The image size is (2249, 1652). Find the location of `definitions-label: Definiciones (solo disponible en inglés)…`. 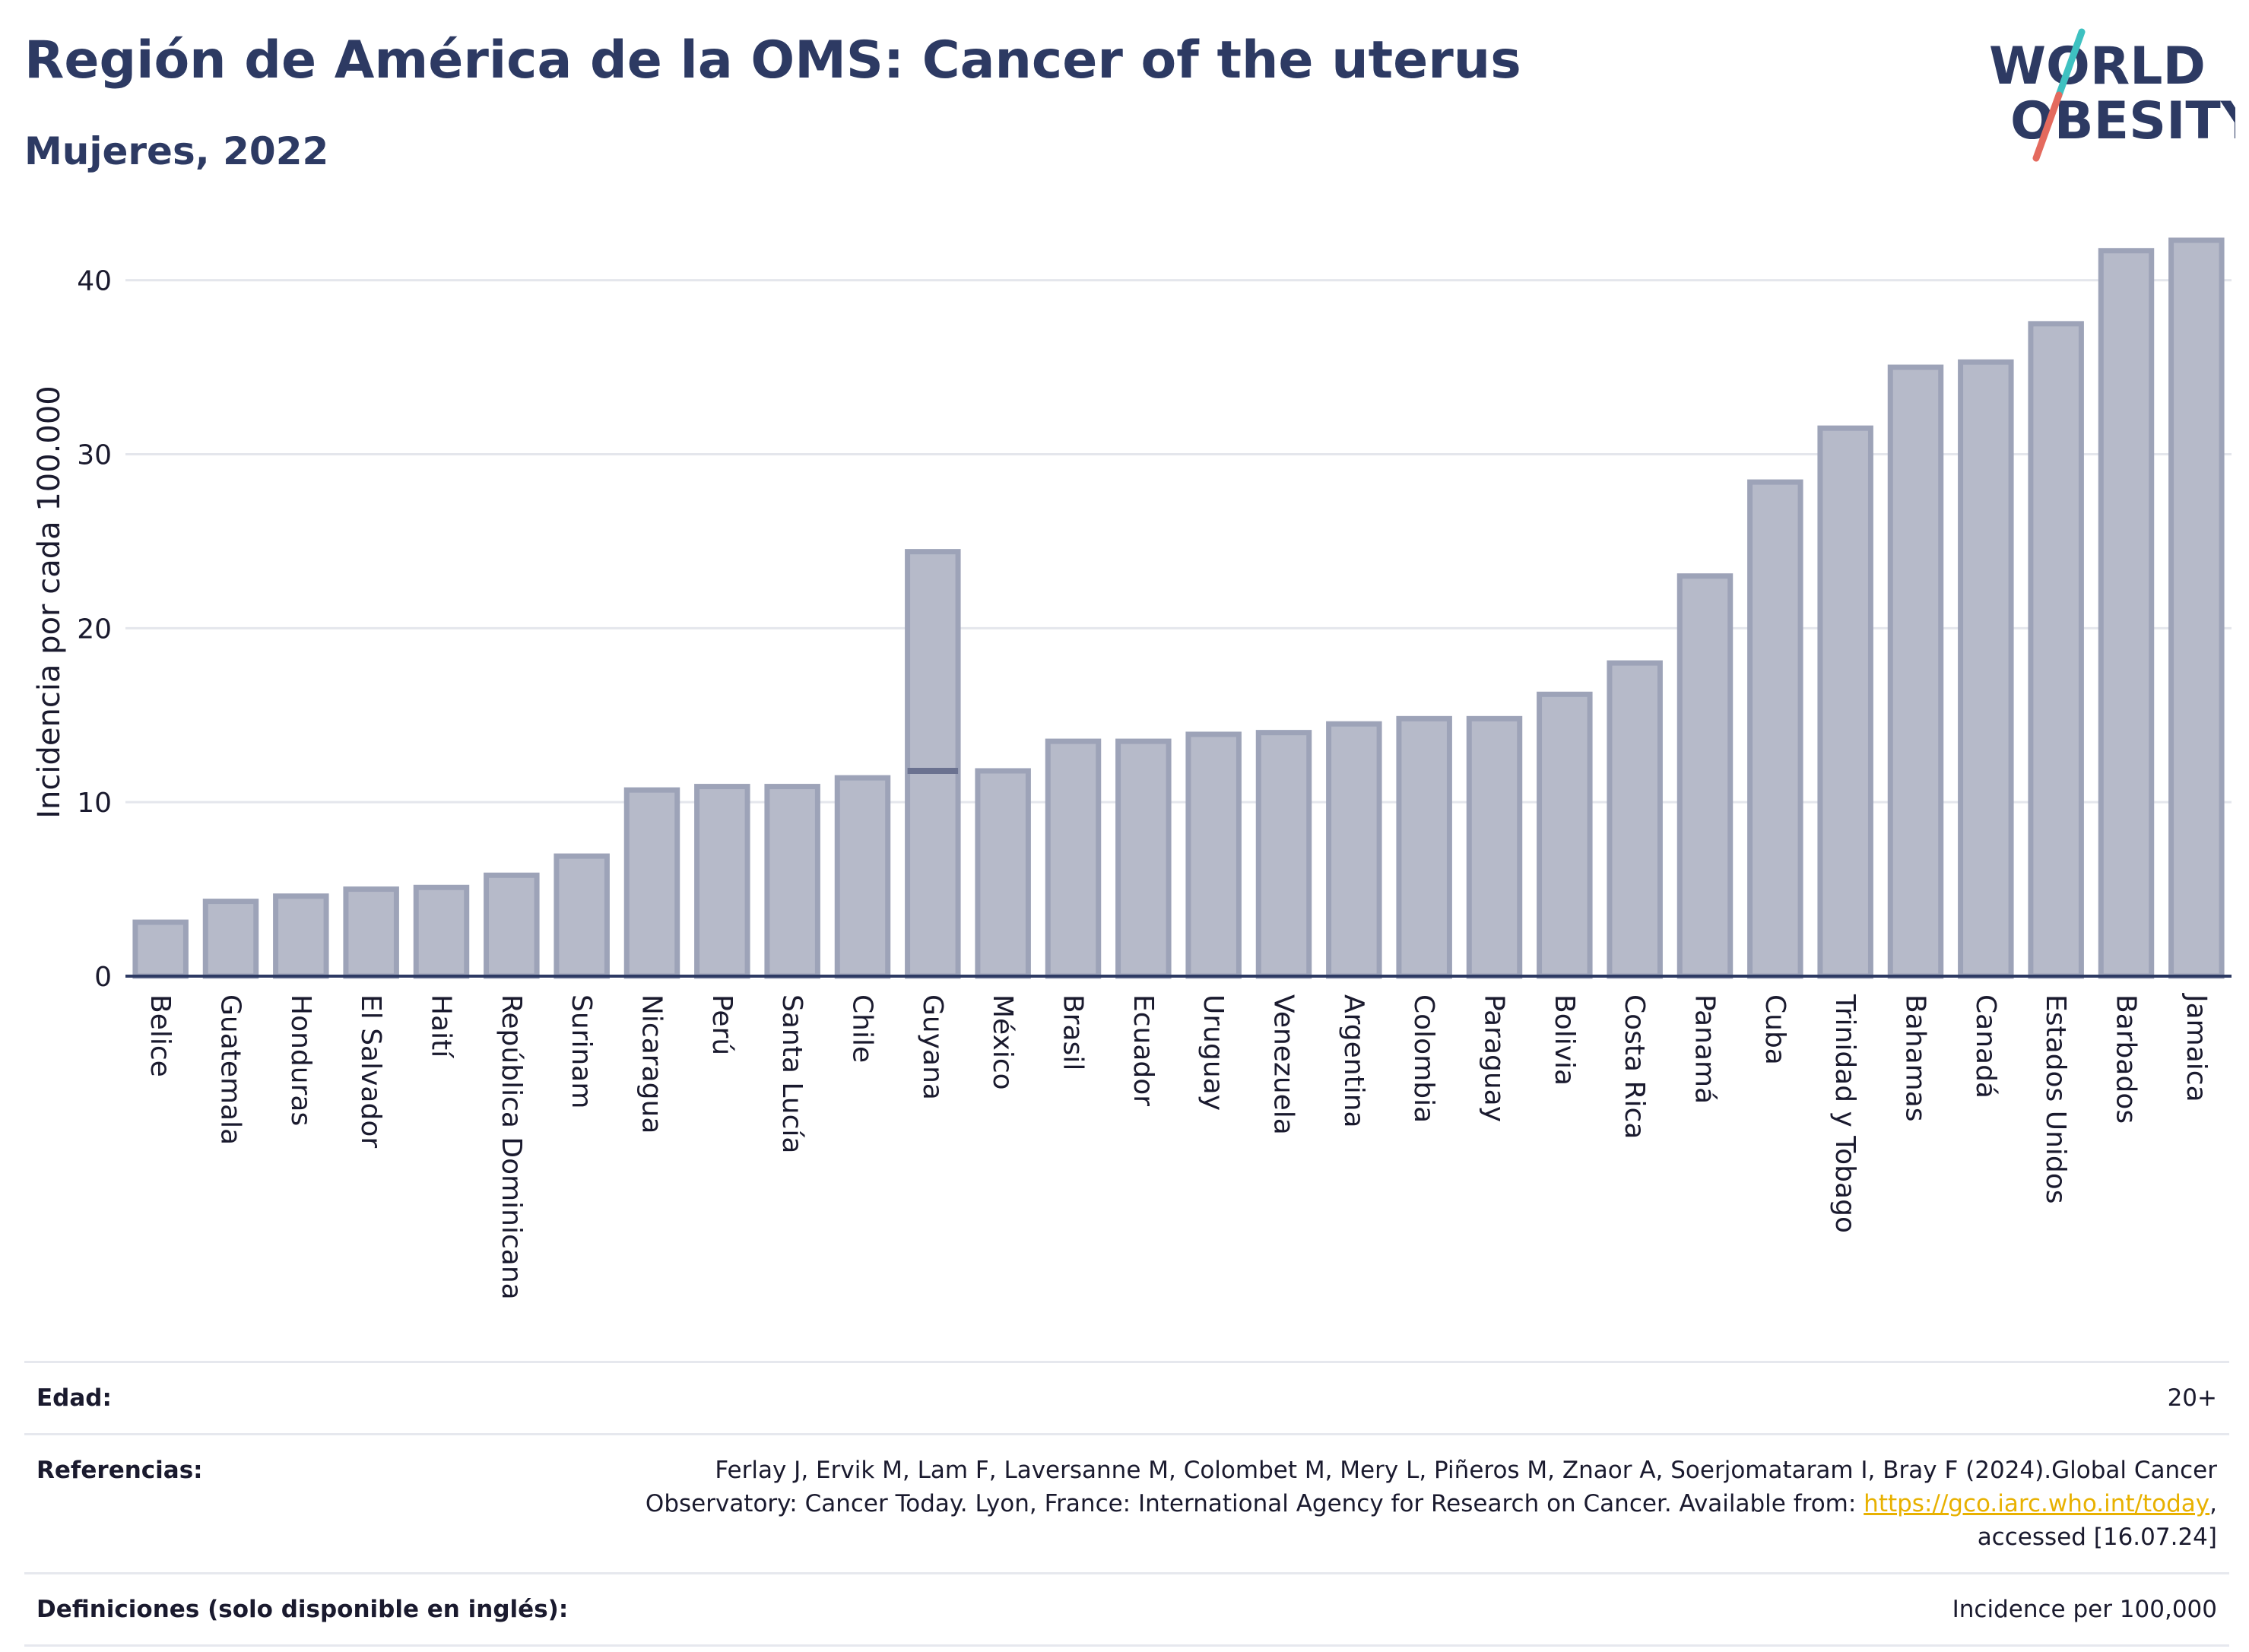

definitions-label: Definiciones (solo disponible en inglés)… is located at coordinates (302, 1609).